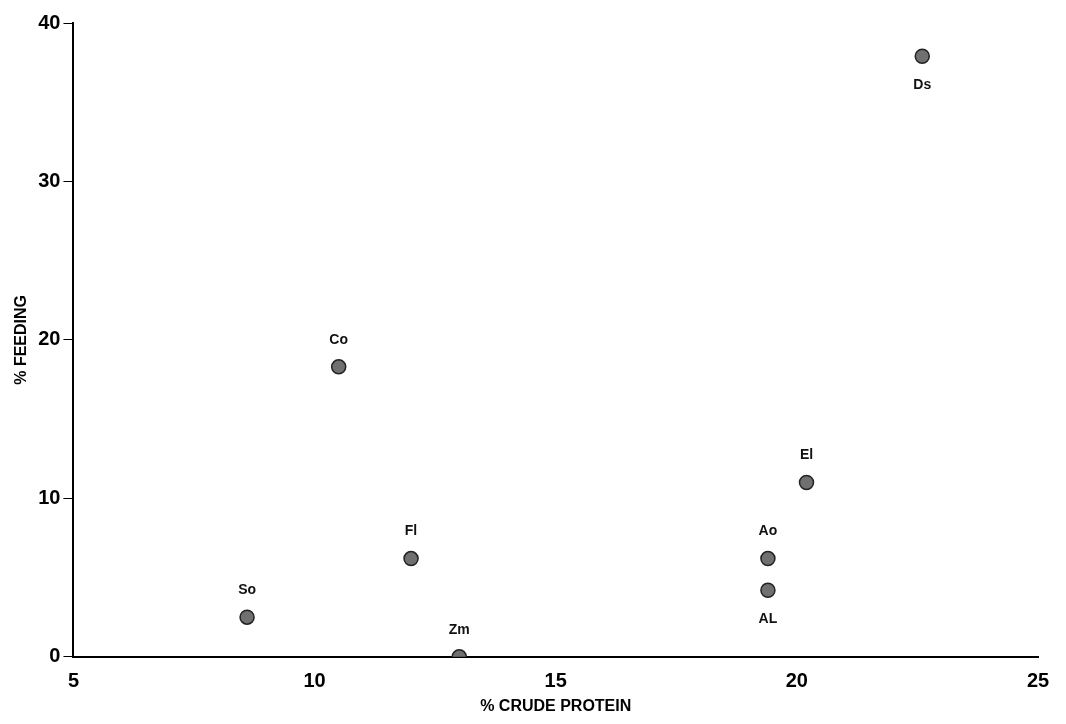  I want to click on x-tick-label: 15, so click(555, 680).